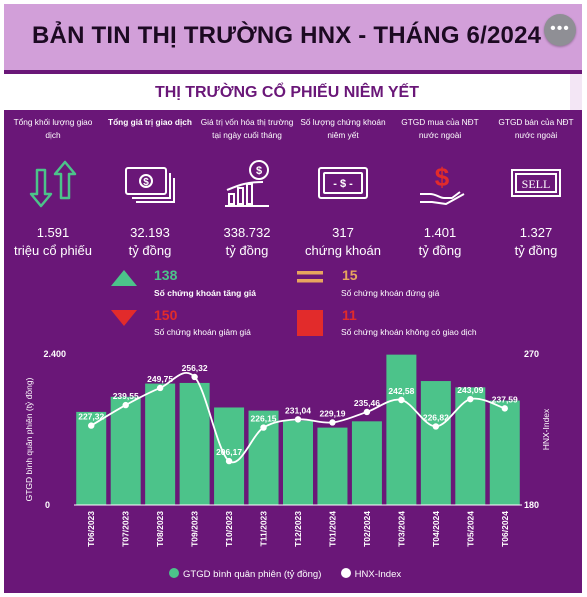  Describe the element at coordinates (264, 419) in the screenshot. I see `index-data-label: 226,15` at that location.